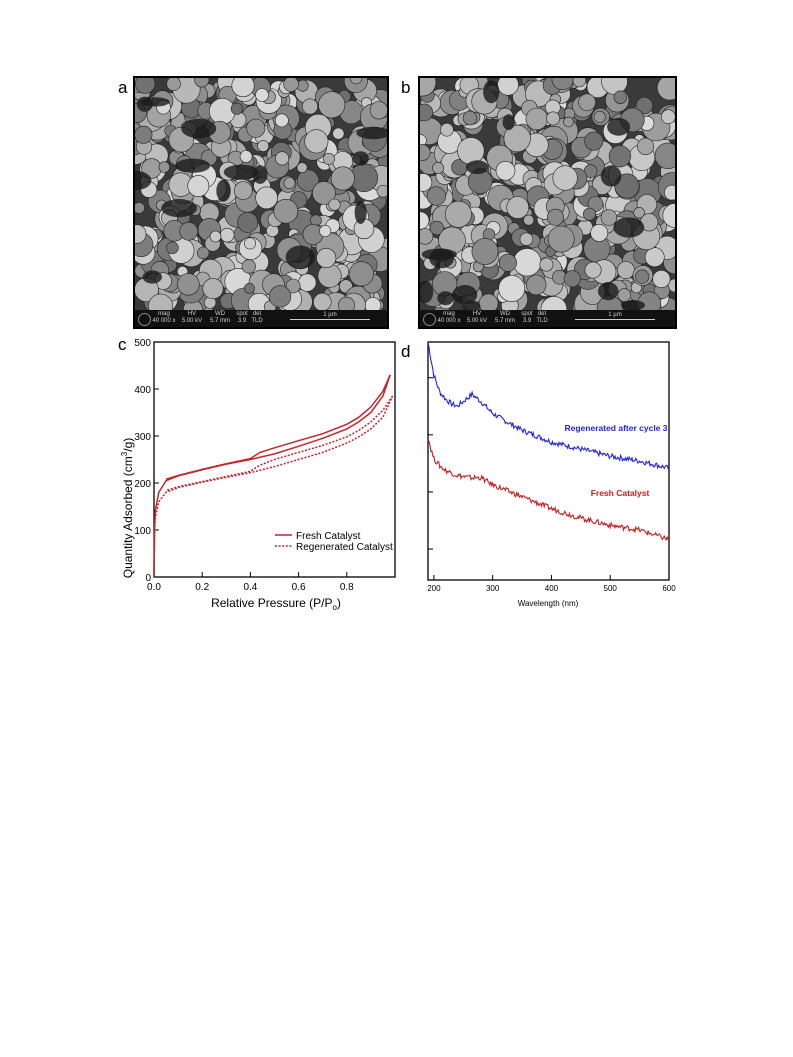  What do you see at coordinates (548, 490) in the screenshot?
I see `d-series-fresh` at bounding box center [548, 490].